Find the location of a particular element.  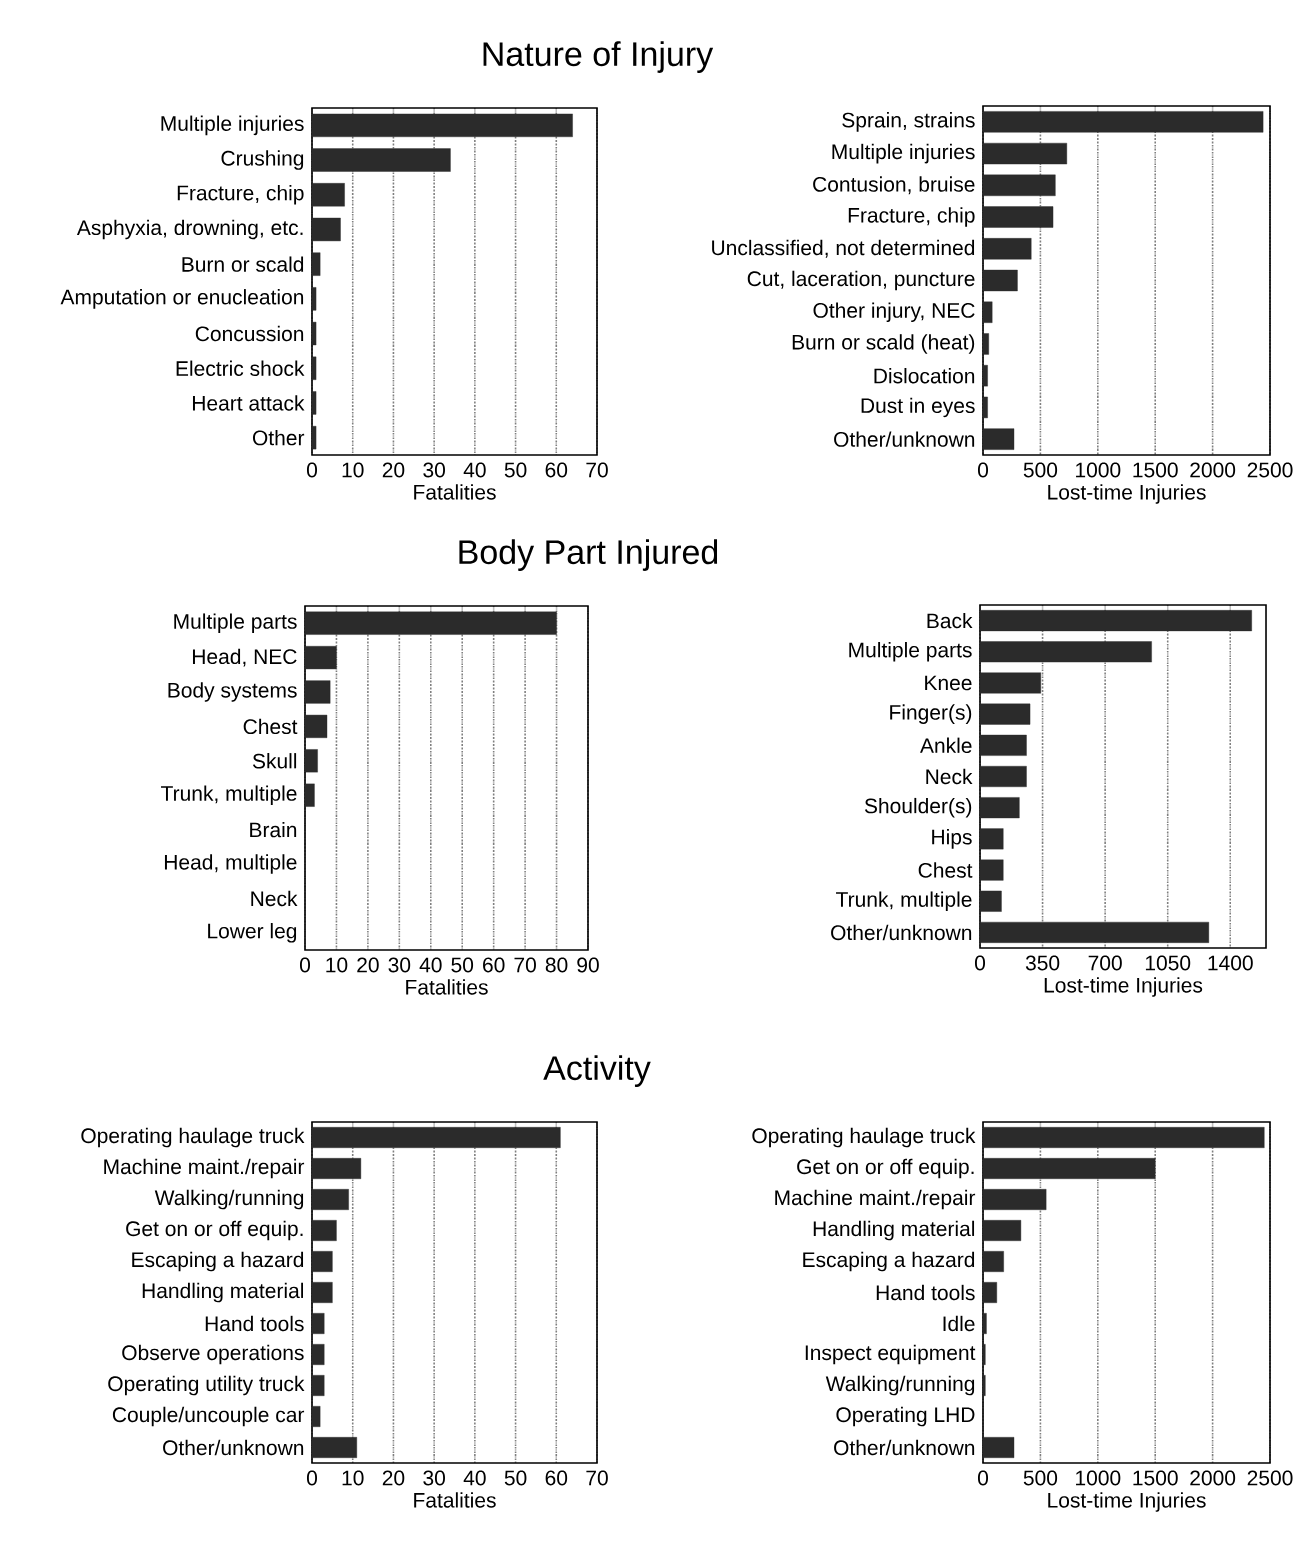

y-tick-label: Observe operations is located at coordinates (213, 1354).